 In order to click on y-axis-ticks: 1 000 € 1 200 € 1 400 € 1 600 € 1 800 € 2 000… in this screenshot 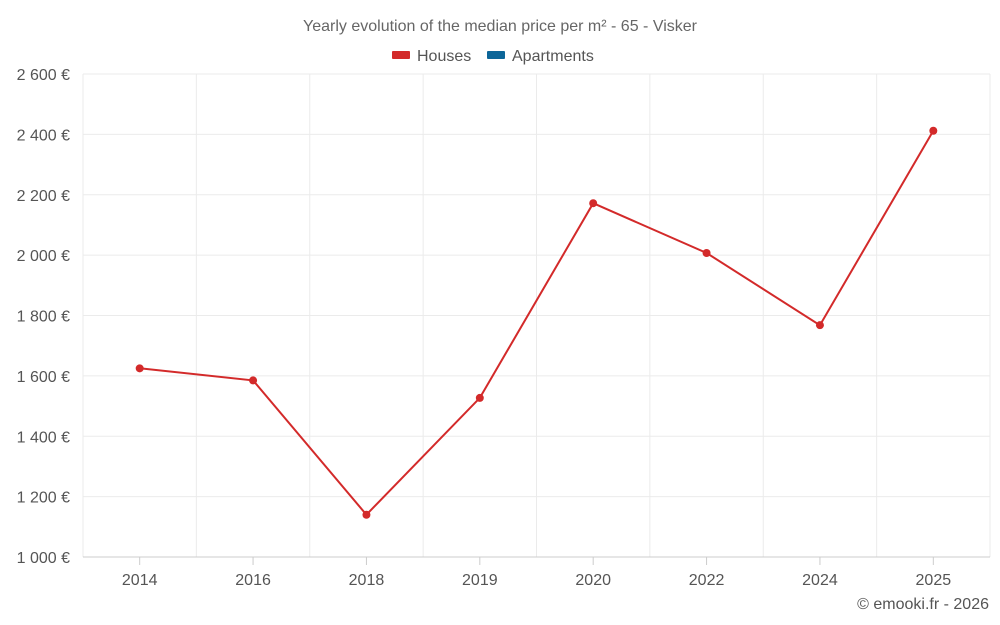, I will do `click(43, 317)`.